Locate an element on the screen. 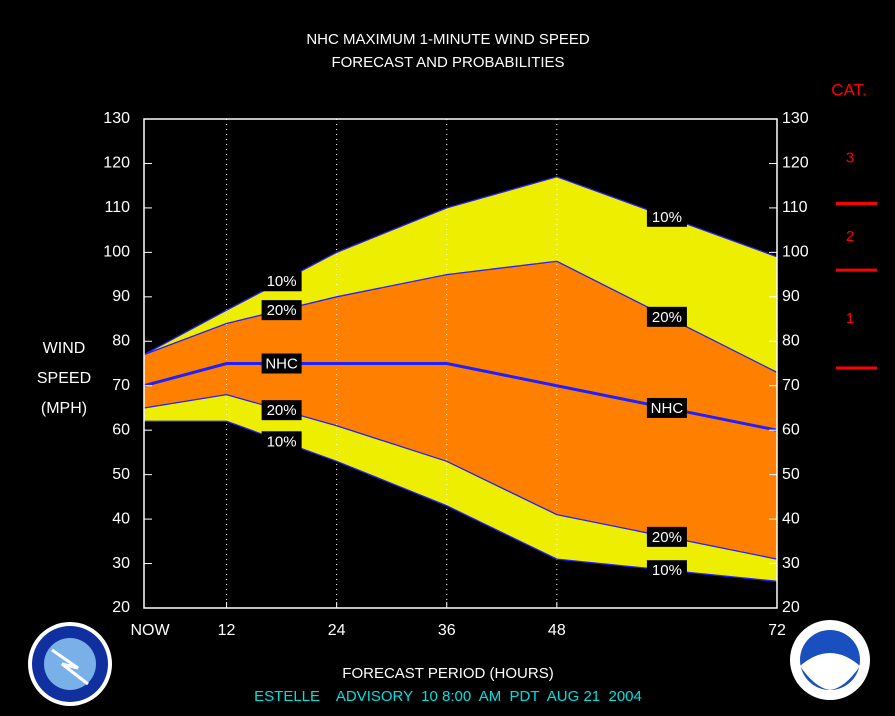  y-tick-label: 70 is located at coordinates (121, 385).